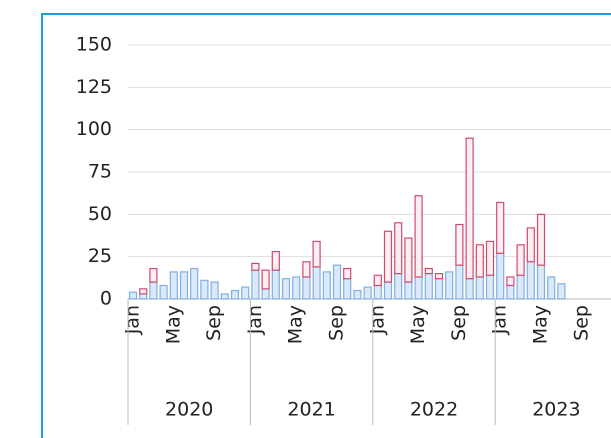 This screenshot has height=438, width=611. I want to click on year-label: 2023, so click(556, 410).